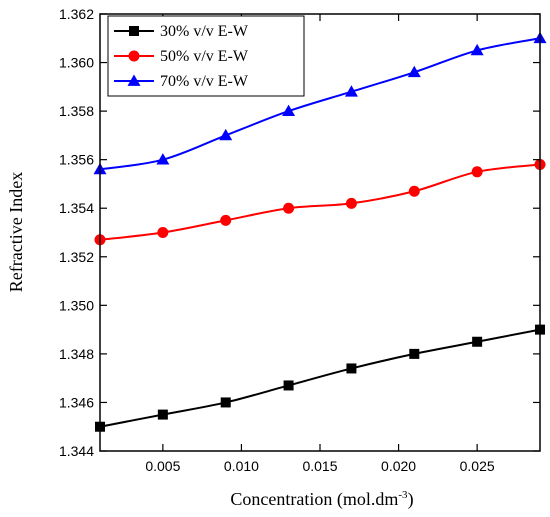 The height and width of the screenshot is (517, 550). I want to click on y-tick-label: 1.358, so click(76, 111).